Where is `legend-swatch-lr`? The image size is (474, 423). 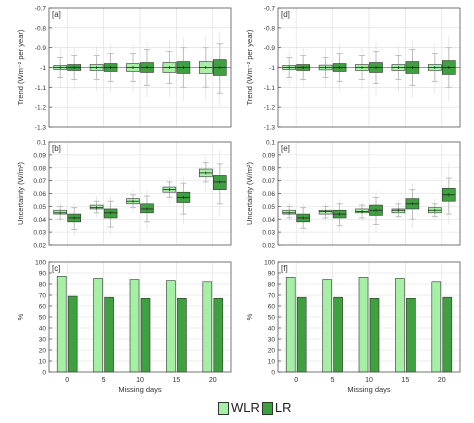
legend-swatch-lr is located at coordinates (267, 408).